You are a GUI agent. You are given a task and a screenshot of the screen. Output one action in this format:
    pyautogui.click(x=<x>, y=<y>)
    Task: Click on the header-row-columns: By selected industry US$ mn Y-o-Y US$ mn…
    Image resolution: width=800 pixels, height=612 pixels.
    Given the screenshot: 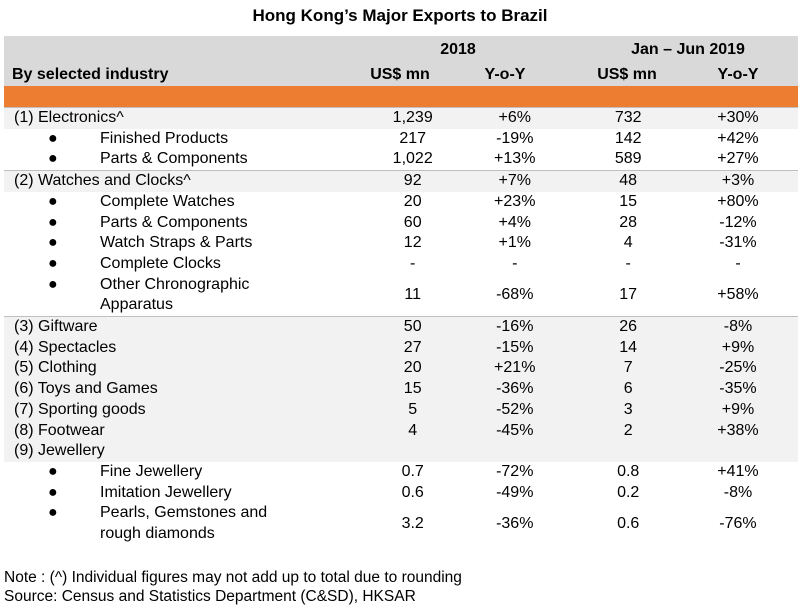 What is the action you would take?
    pyautogui.click(x=401, y=74)
    